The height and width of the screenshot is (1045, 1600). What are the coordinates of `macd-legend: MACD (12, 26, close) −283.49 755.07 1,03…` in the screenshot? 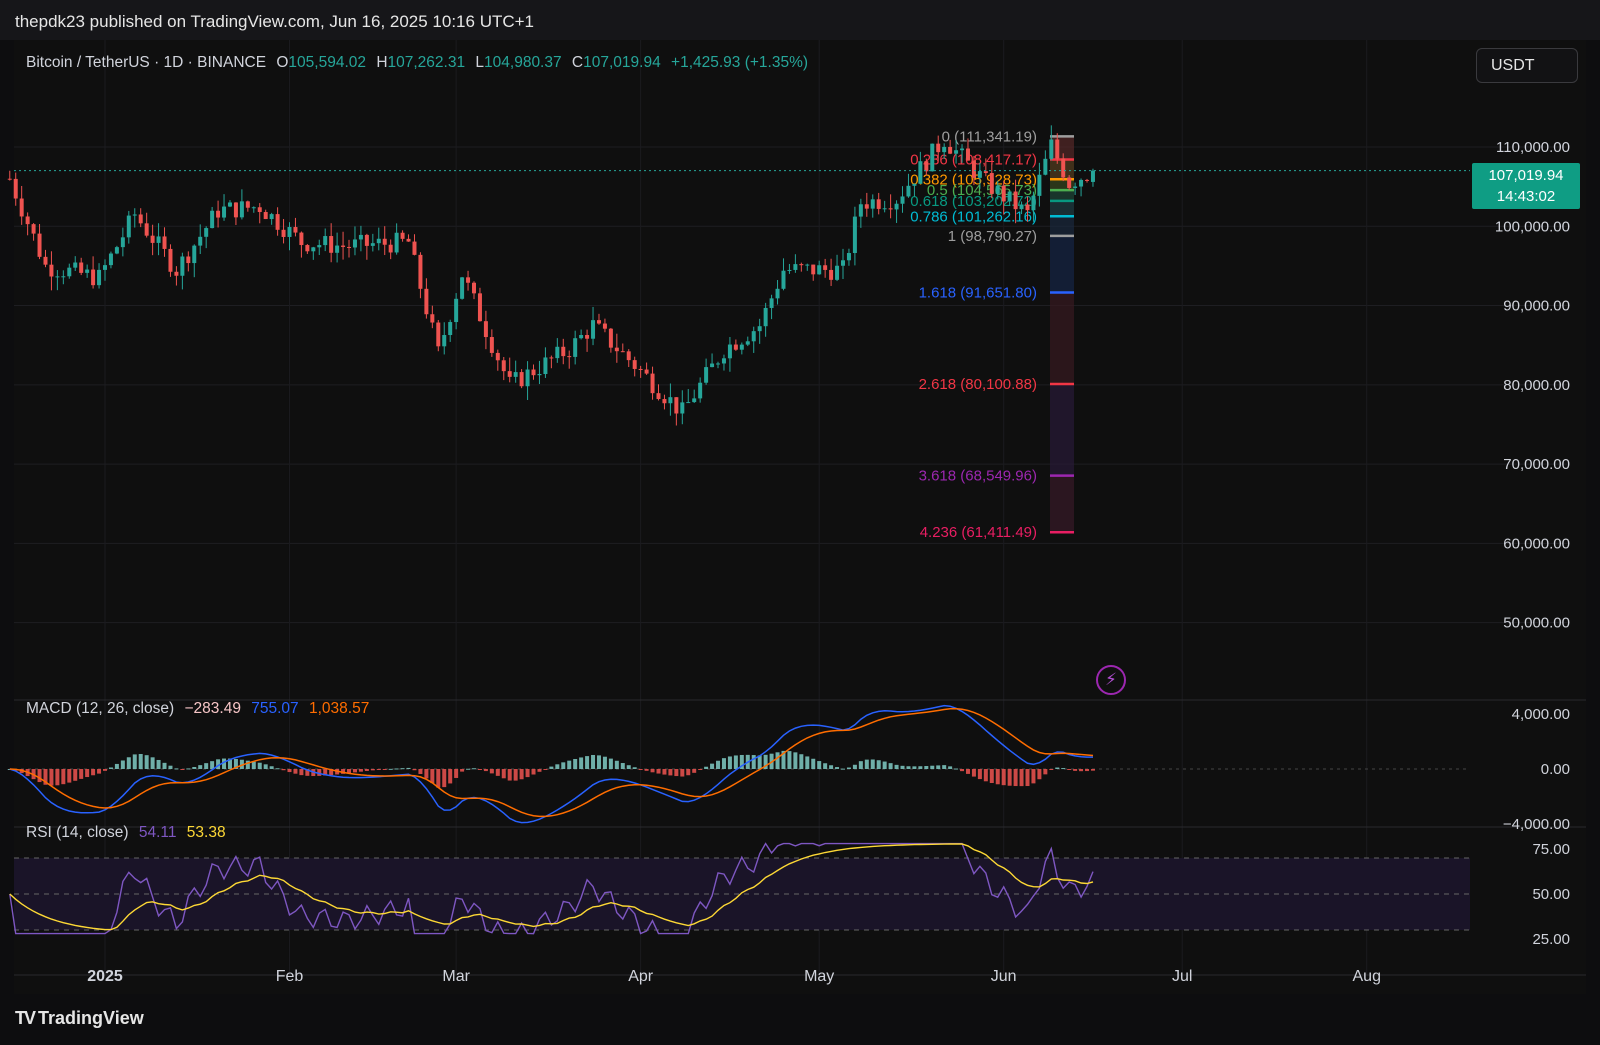 It's located at (197, 709).